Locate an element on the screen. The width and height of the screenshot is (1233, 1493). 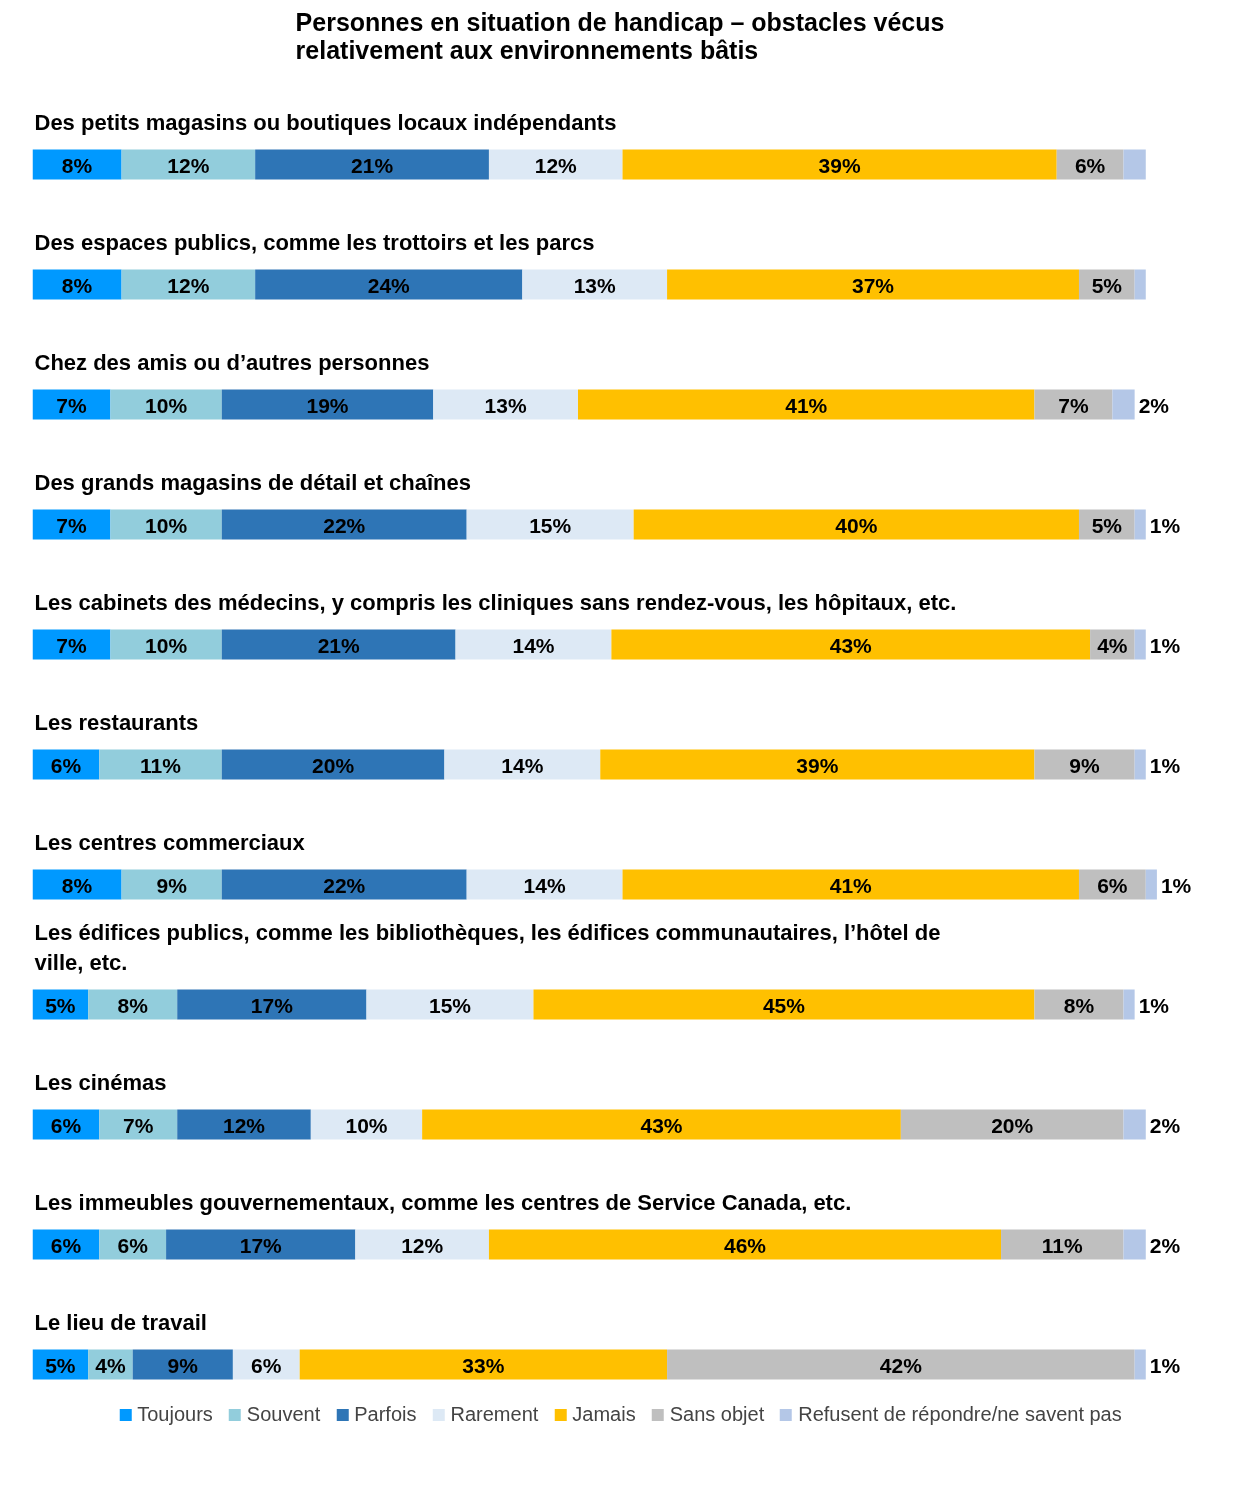
legend-label: Rarement is located at coordinates (494, 1414).